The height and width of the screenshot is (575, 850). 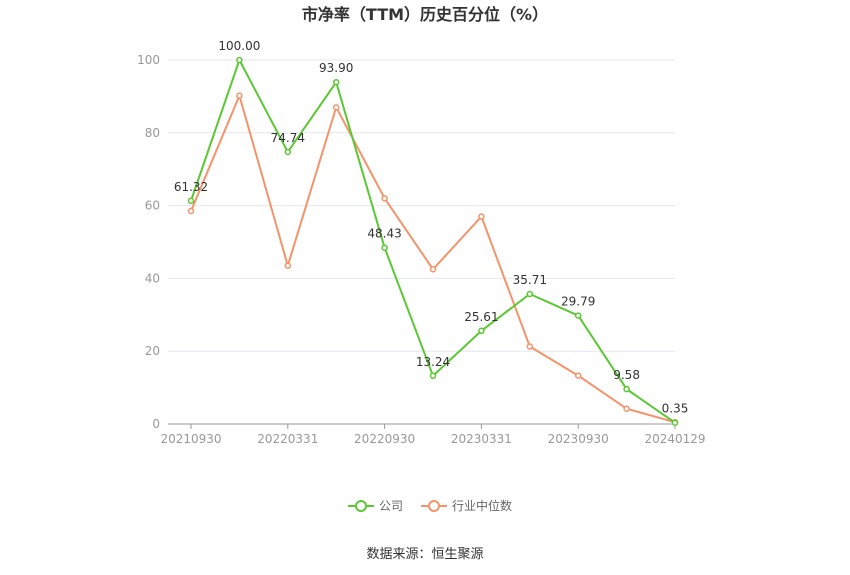 What do you see at coordinates (239, 46) in the screenshot?
I see `data-label: 100.00` at bounding box center [239, 46].